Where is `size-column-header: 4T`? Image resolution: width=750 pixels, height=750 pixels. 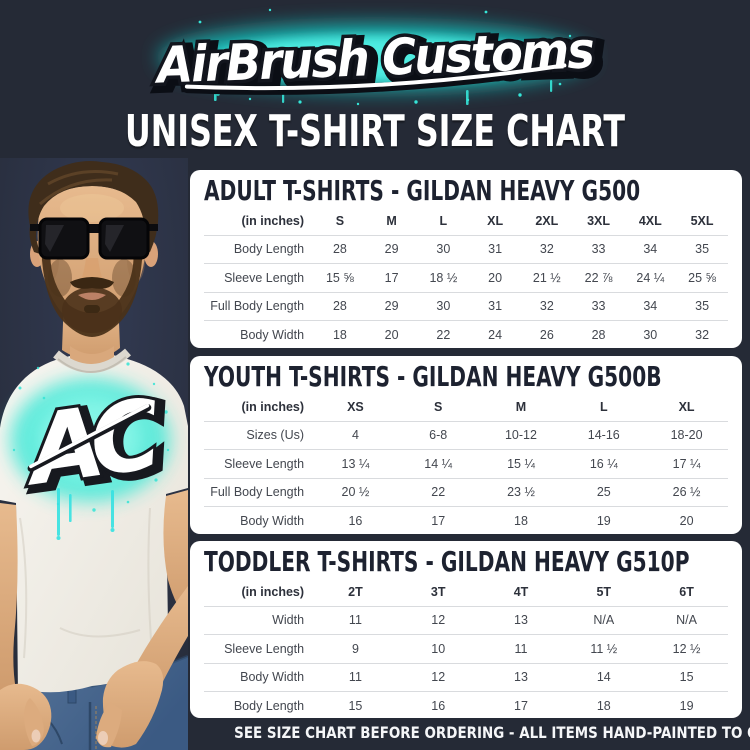
size-column-header: 4T is located at coordinates (521, 591).